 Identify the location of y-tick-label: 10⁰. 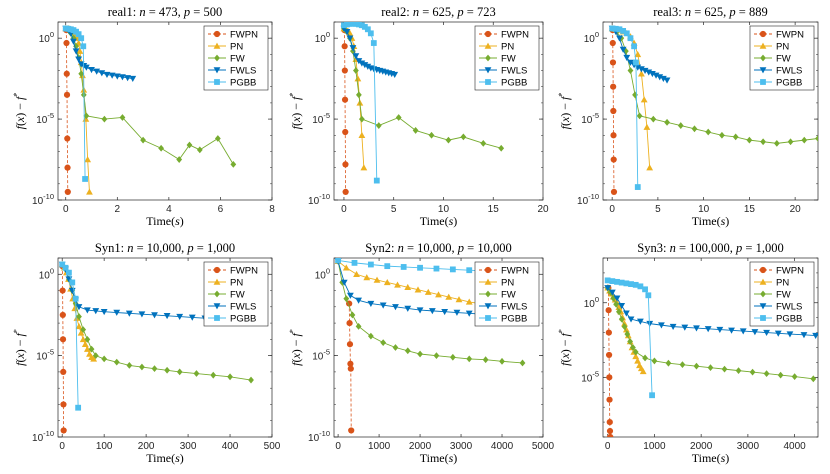
(322, 37).